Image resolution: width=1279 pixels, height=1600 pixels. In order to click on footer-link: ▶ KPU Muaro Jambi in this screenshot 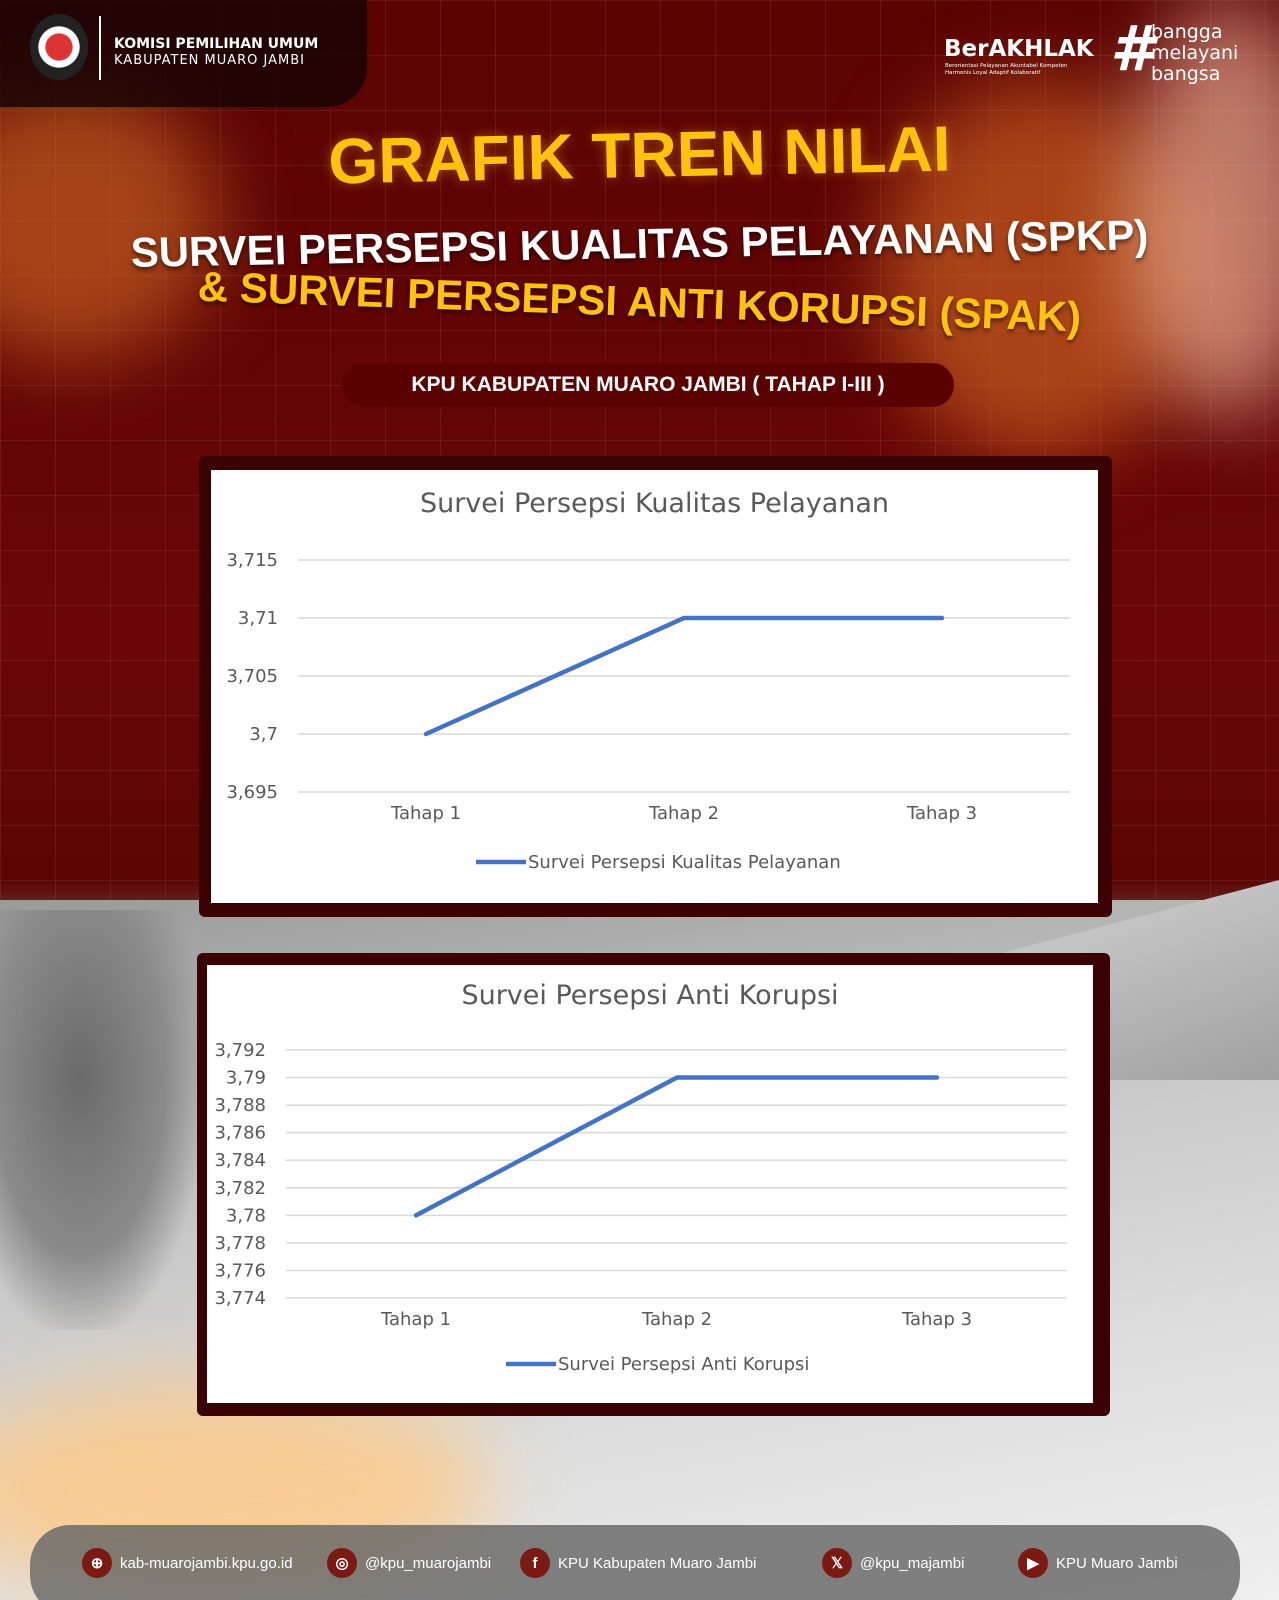, I will do `click(1098, 1563)`.